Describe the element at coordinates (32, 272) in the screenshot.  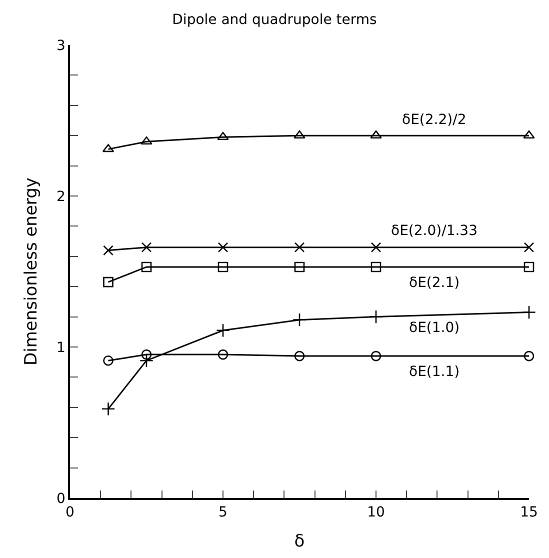
I see `y-axis-title: Dimensionless energy` at that location.